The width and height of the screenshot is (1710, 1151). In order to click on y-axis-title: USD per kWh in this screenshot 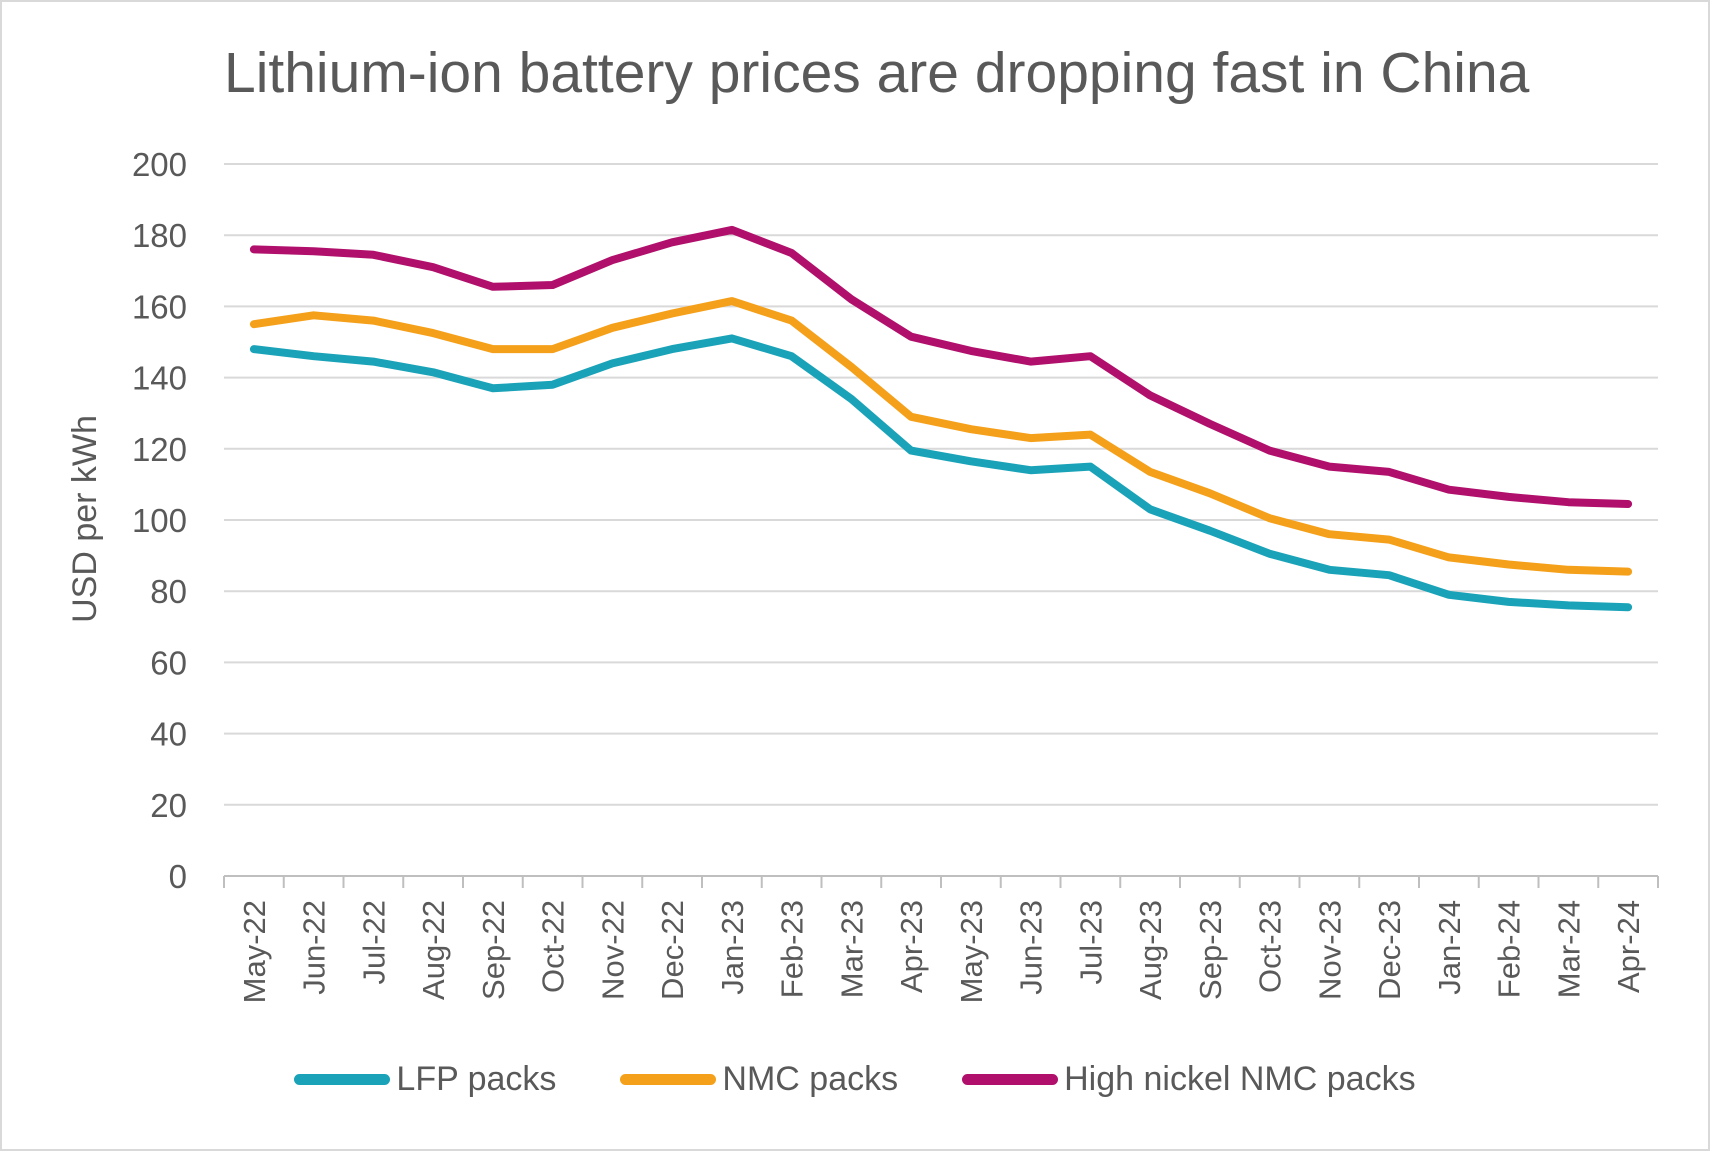, I will do `click(85, 519)`.